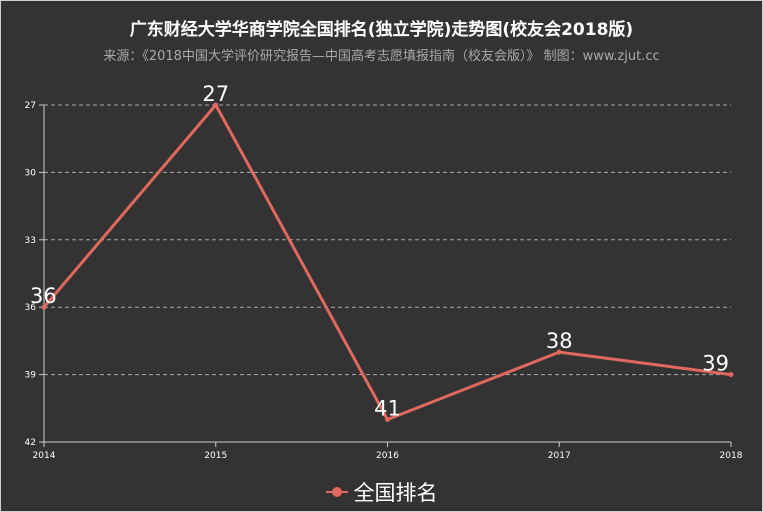 The image size is (763, 512). What do you see at coordinates (43, 296) in the screenshot?
I see `data-label: 36` at bounding box center [43, 296].